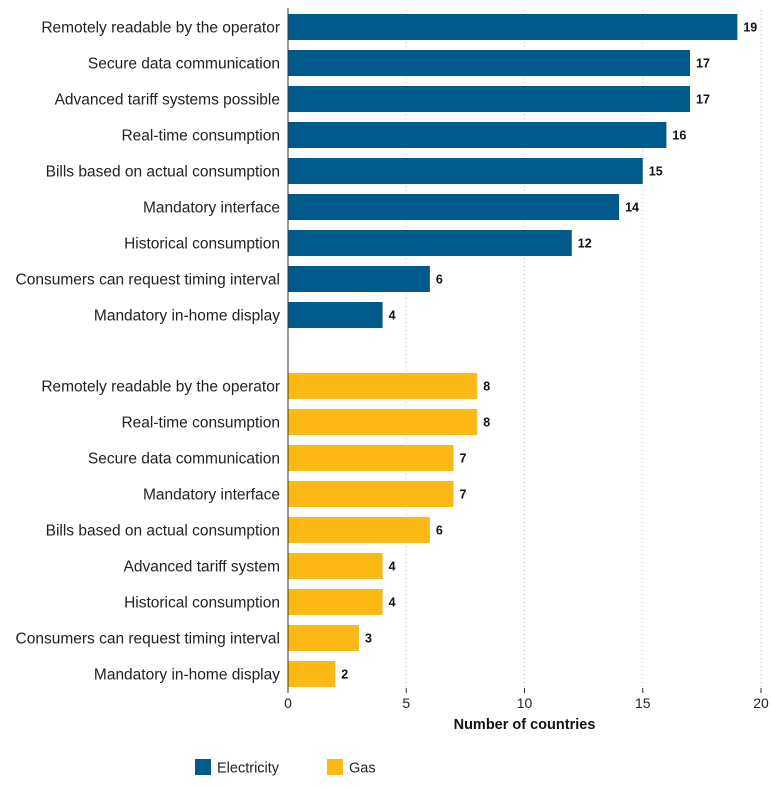  I want to click on value-label: 2, so click(344, 675).